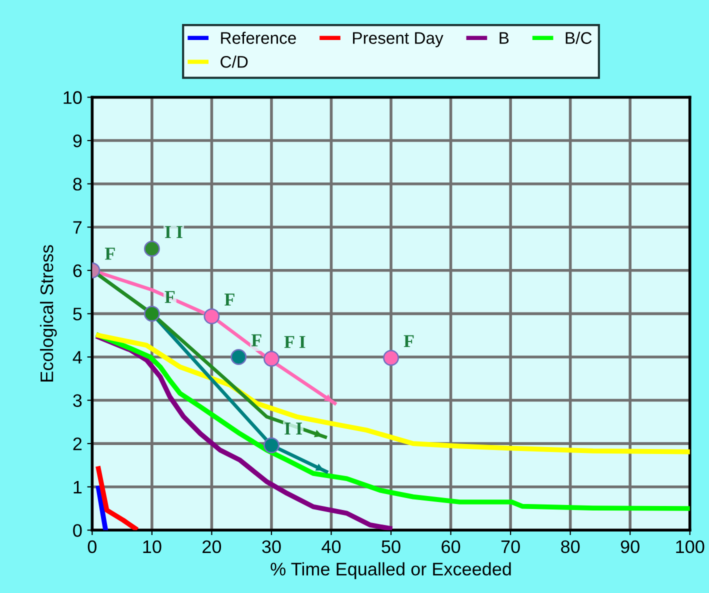 The height and width of the screenshot is (593, 709). I want to click on annotation: F I, so click(295, 342).